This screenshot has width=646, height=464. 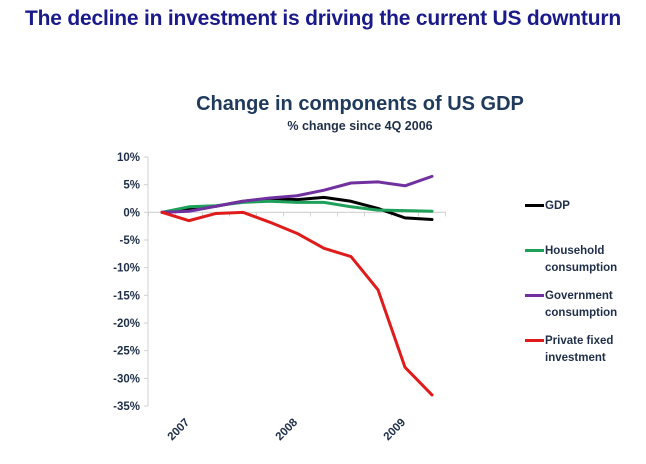 I want to click on legend-item-gdp: GDP, so click(x=585, y=206).